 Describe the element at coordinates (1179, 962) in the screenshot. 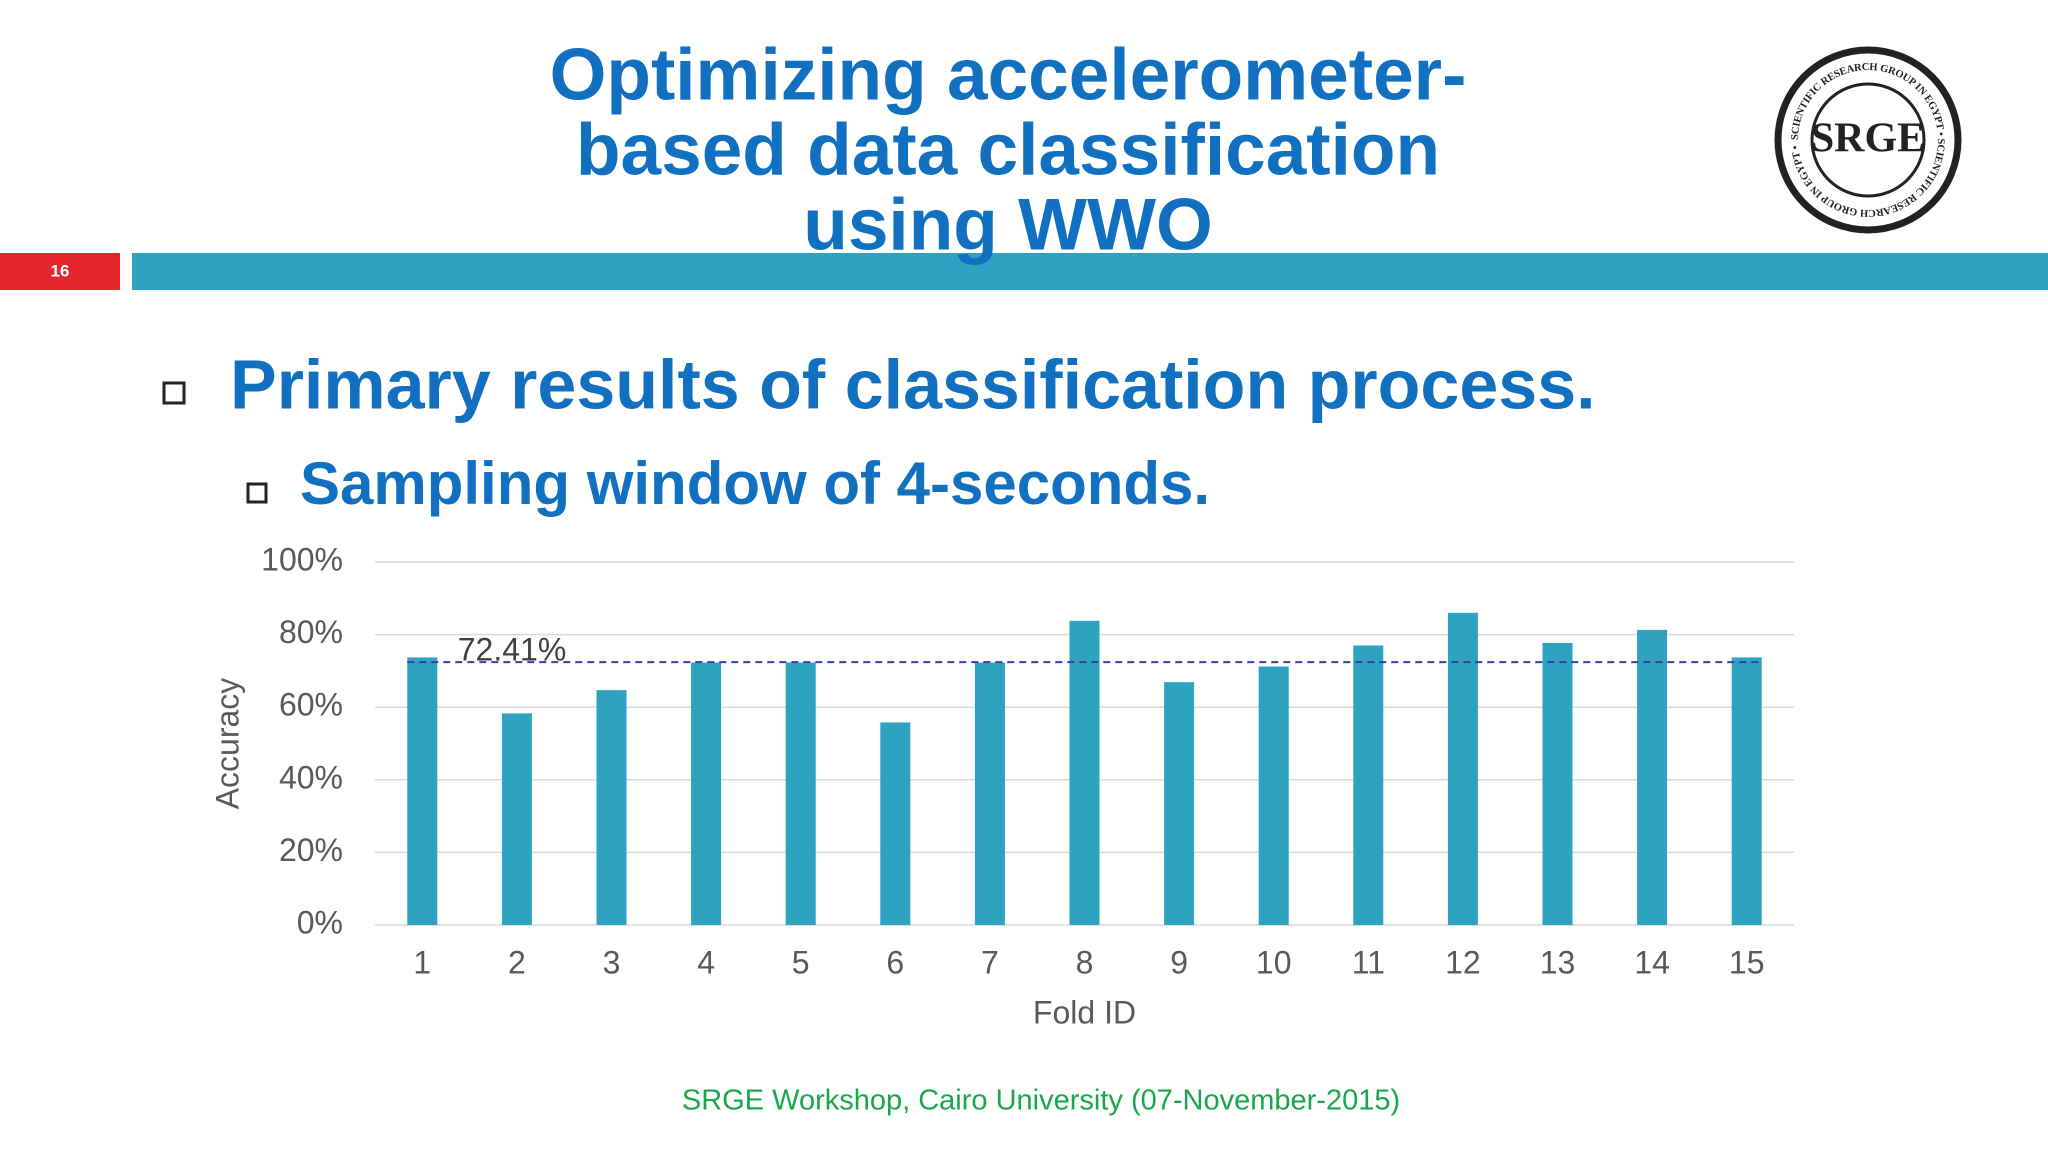

I see `x-tick-label: 9` at that location.